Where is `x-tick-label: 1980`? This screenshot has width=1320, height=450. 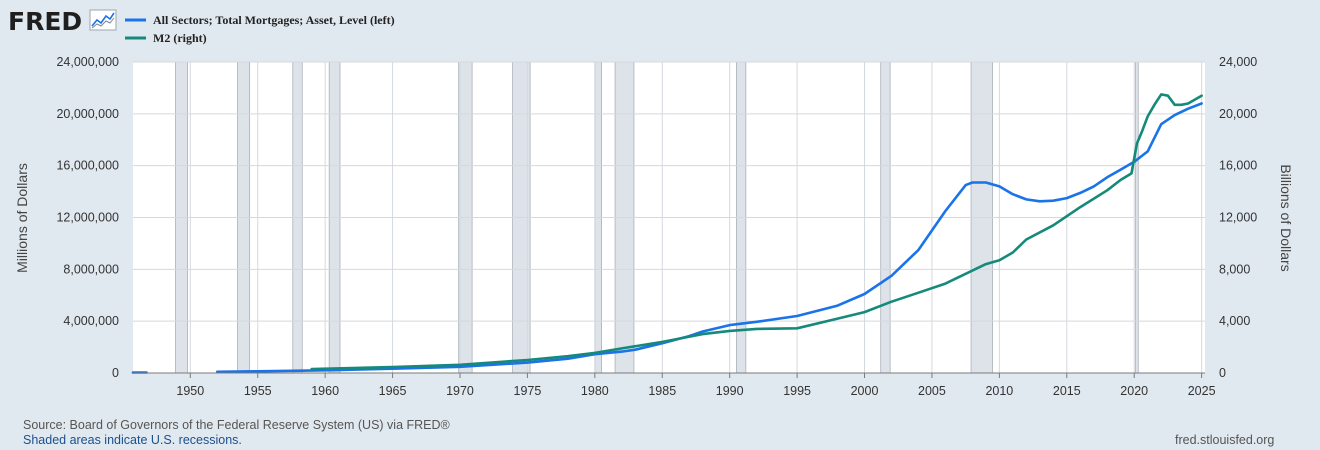
x-tick-label: 1980 is located at coordinates (595, 391).